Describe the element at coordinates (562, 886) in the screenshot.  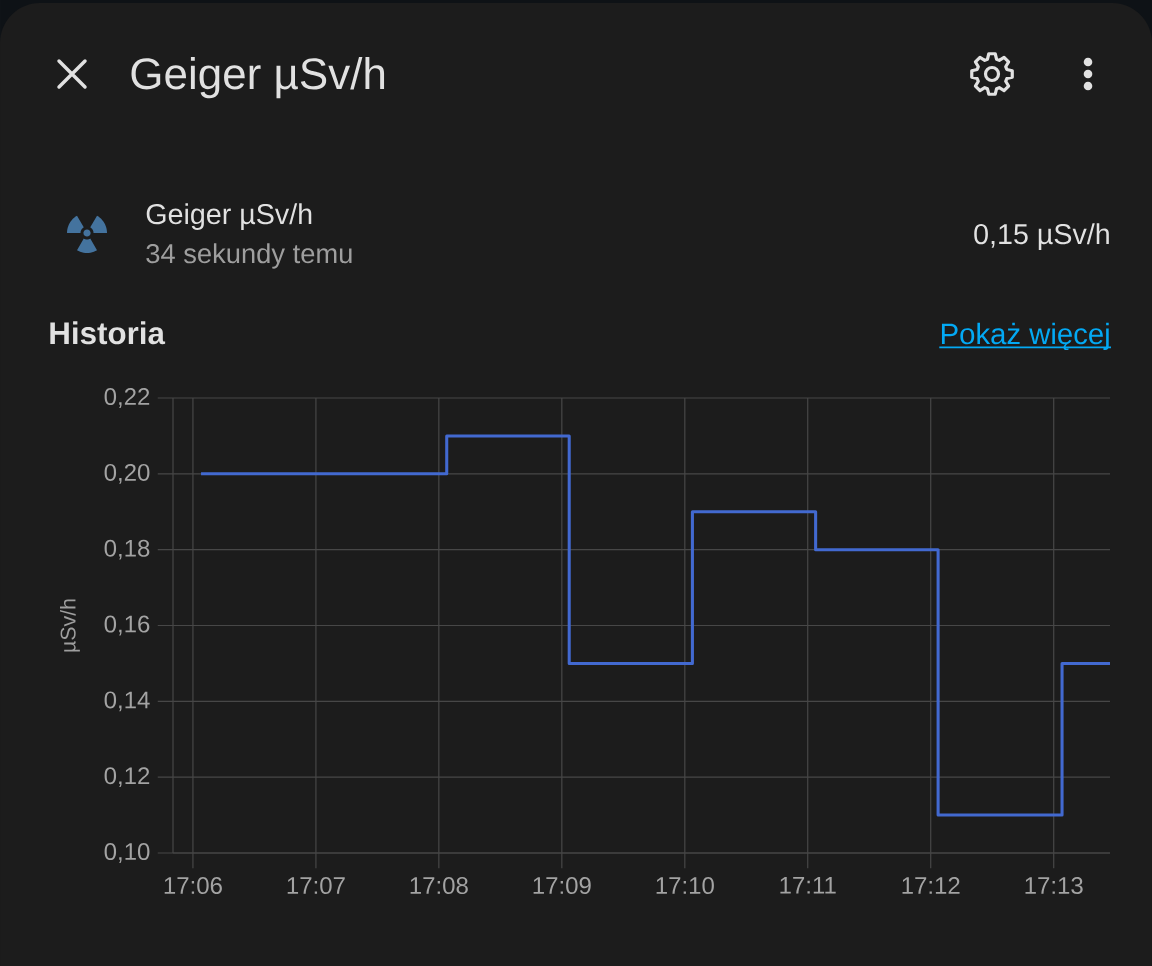
I see `x-tick-label: 17:09` at that location.